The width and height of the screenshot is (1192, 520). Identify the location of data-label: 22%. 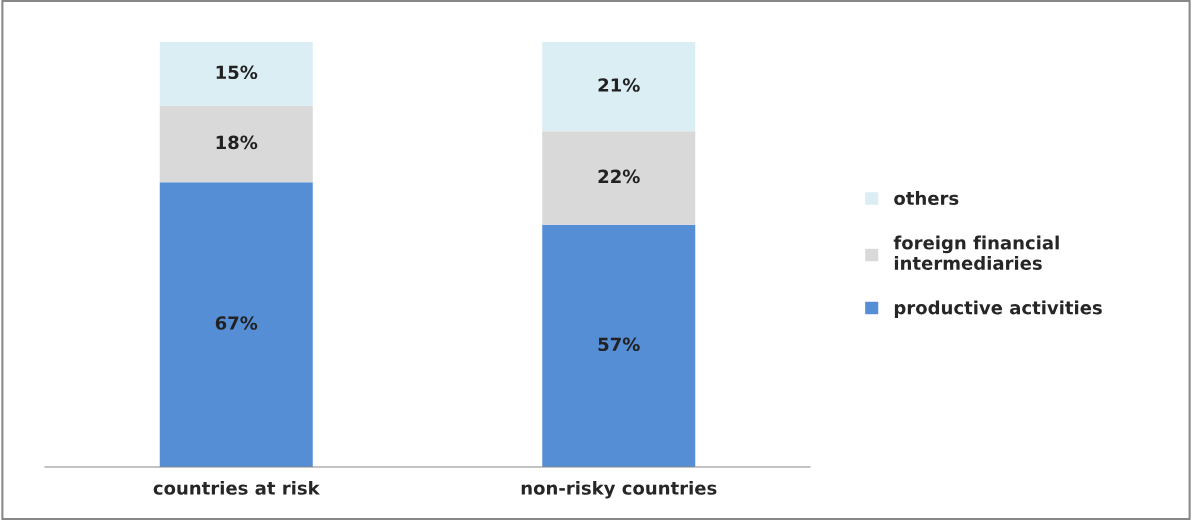
(619, 176).